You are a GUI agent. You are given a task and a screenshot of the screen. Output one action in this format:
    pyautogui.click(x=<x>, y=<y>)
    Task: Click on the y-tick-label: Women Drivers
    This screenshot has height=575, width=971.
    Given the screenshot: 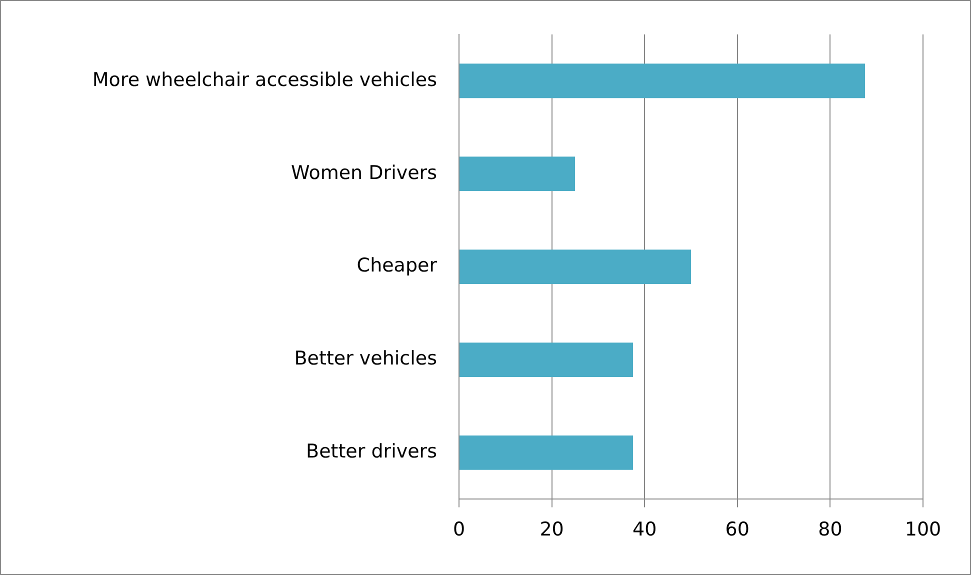 What is the action you would take?
    pyautogui.click(x=364, y=173)
    